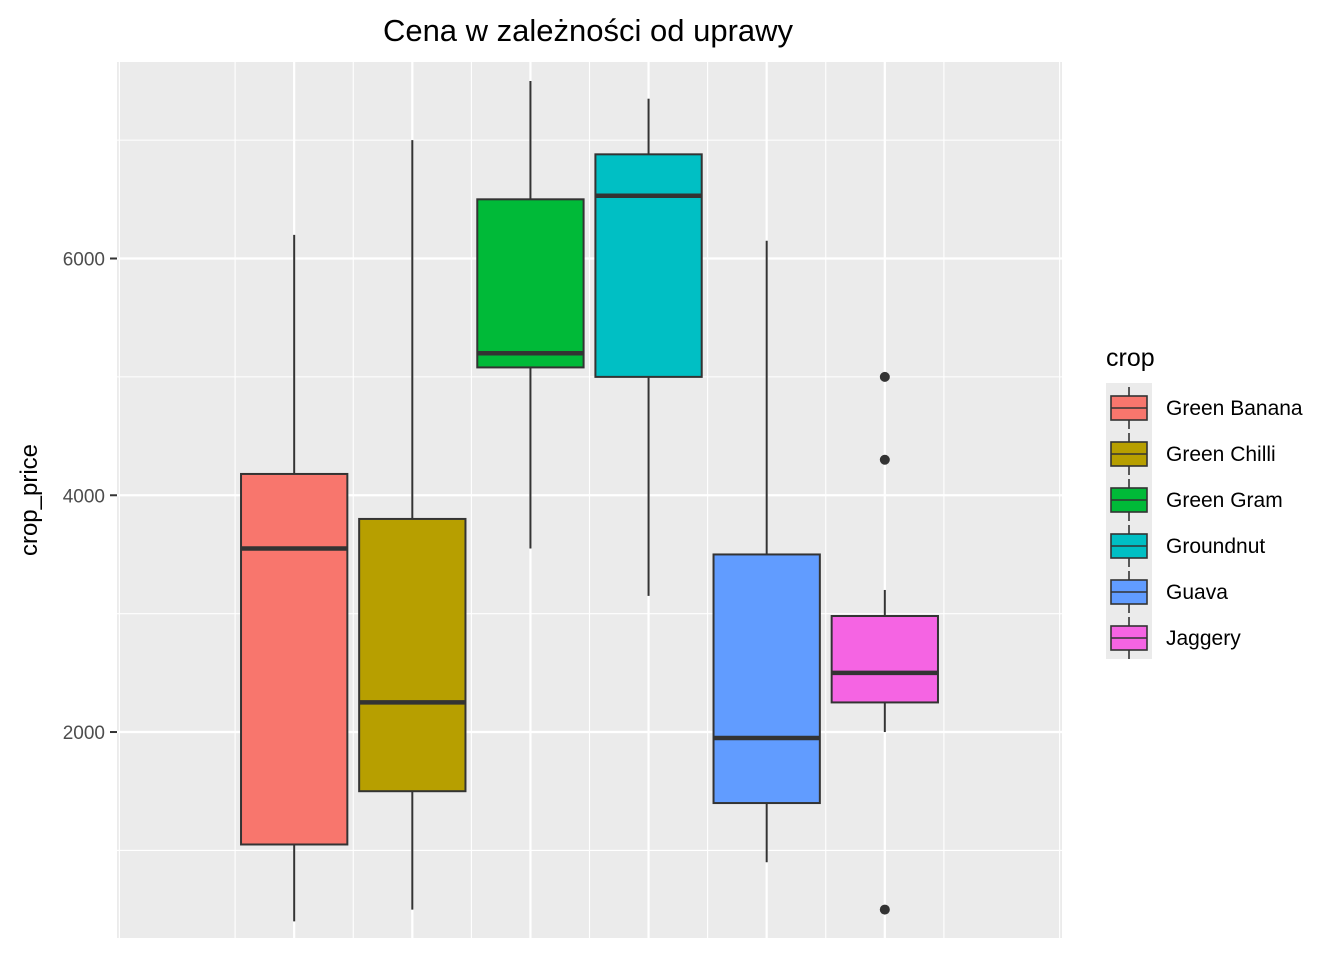  I want to click on box-green-gram, so click(530, 314).